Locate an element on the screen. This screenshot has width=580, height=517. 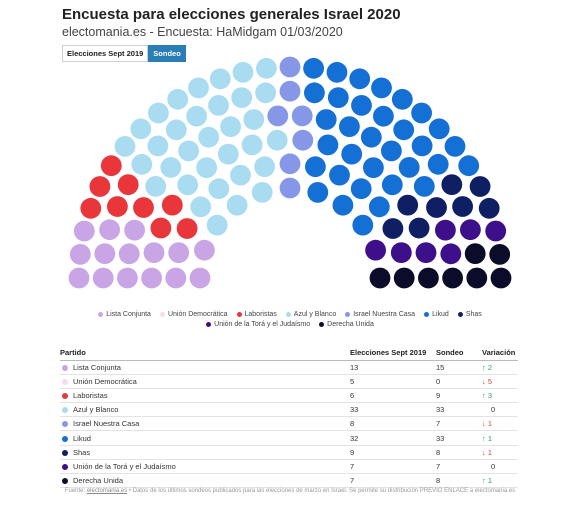
poll-seats: 33 is located at coordinates (459, 438).